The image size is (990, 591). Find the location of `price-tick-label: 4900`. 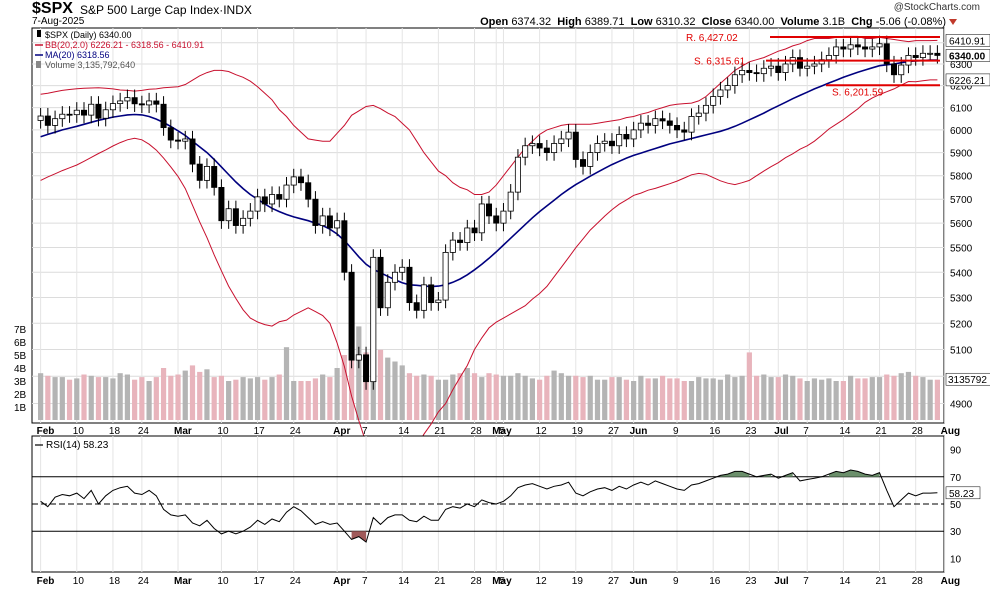

price-tick-label: 4900 is located at coordinates (961, 405).